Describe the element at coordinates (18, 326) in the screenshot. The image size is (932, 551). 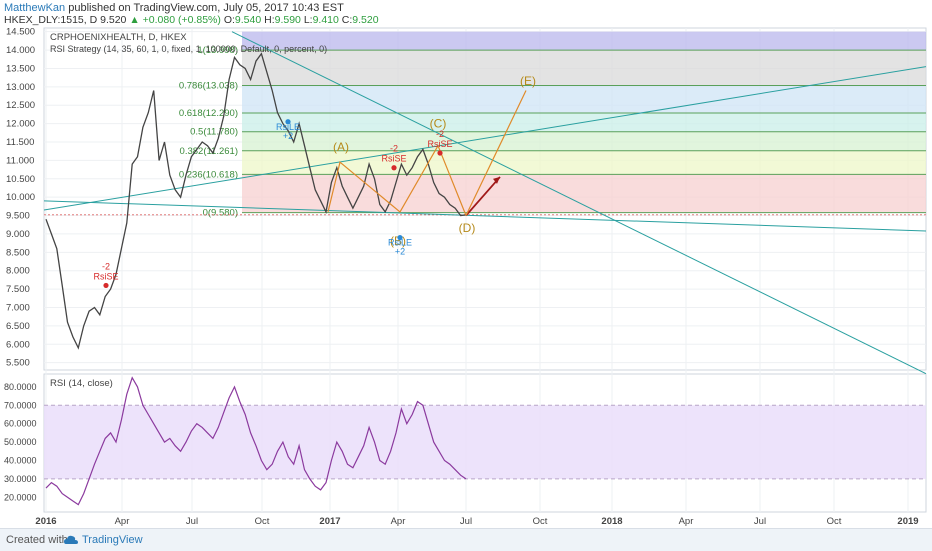
I see `price-tick-label: 6.500` at that location.